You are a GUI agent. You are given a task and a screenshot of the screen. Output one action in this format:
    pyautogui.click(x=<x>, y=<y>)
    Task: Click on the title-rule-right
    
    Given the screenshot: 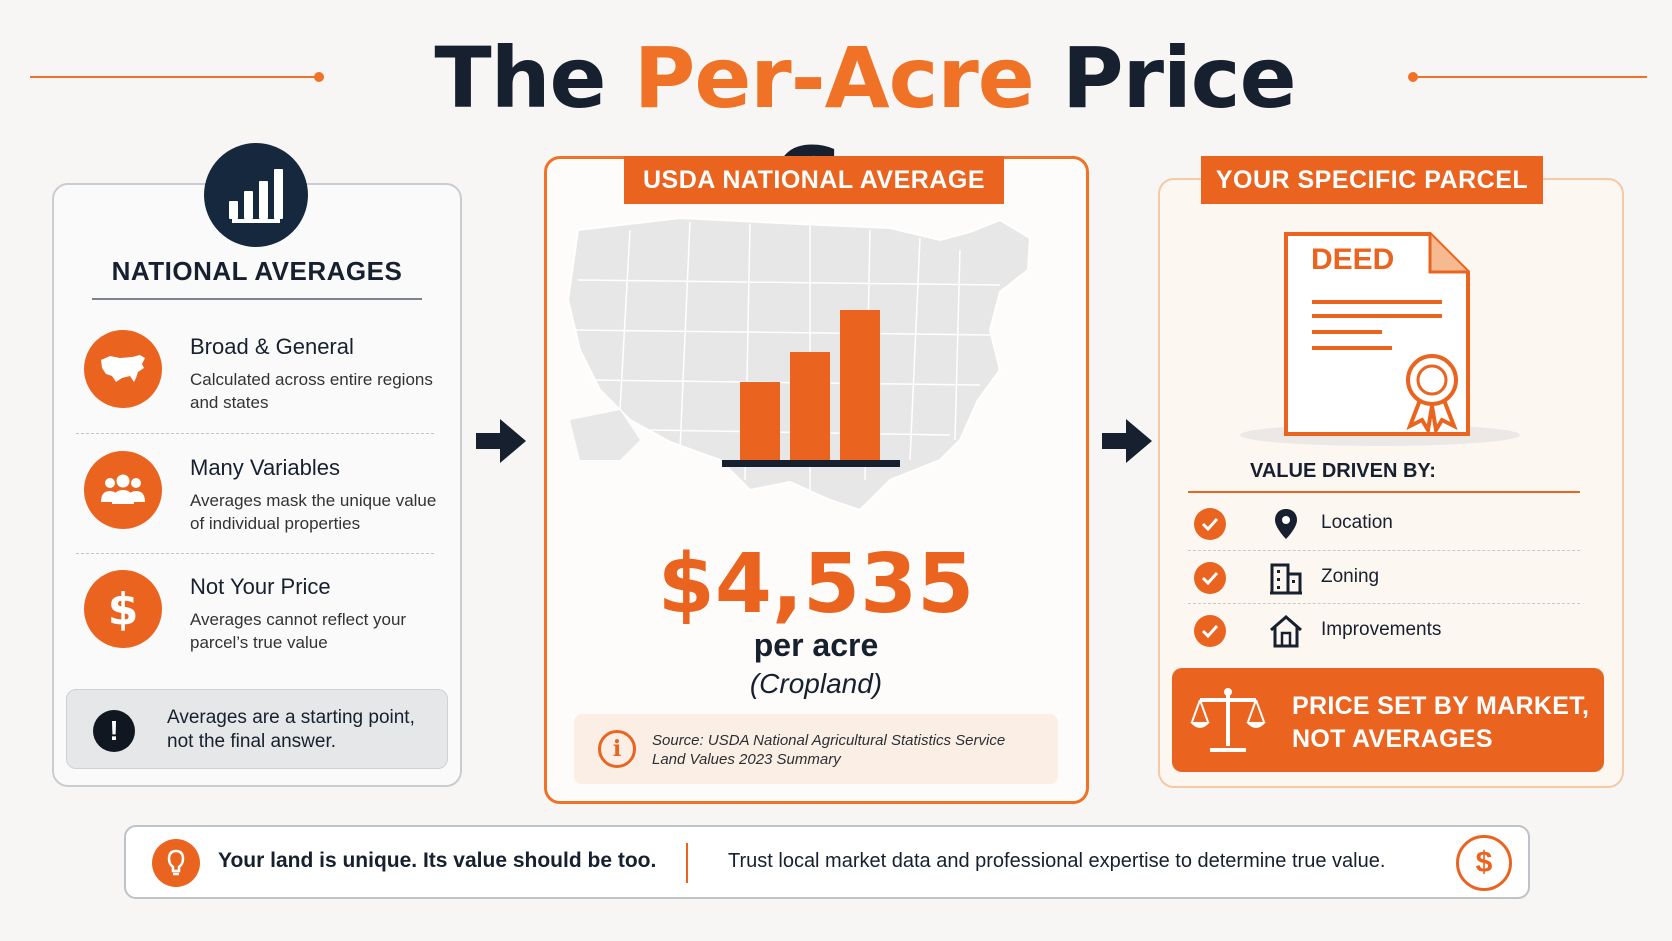 What is the action you would take?
    pyautogui.click(x=1531, y=77)
    